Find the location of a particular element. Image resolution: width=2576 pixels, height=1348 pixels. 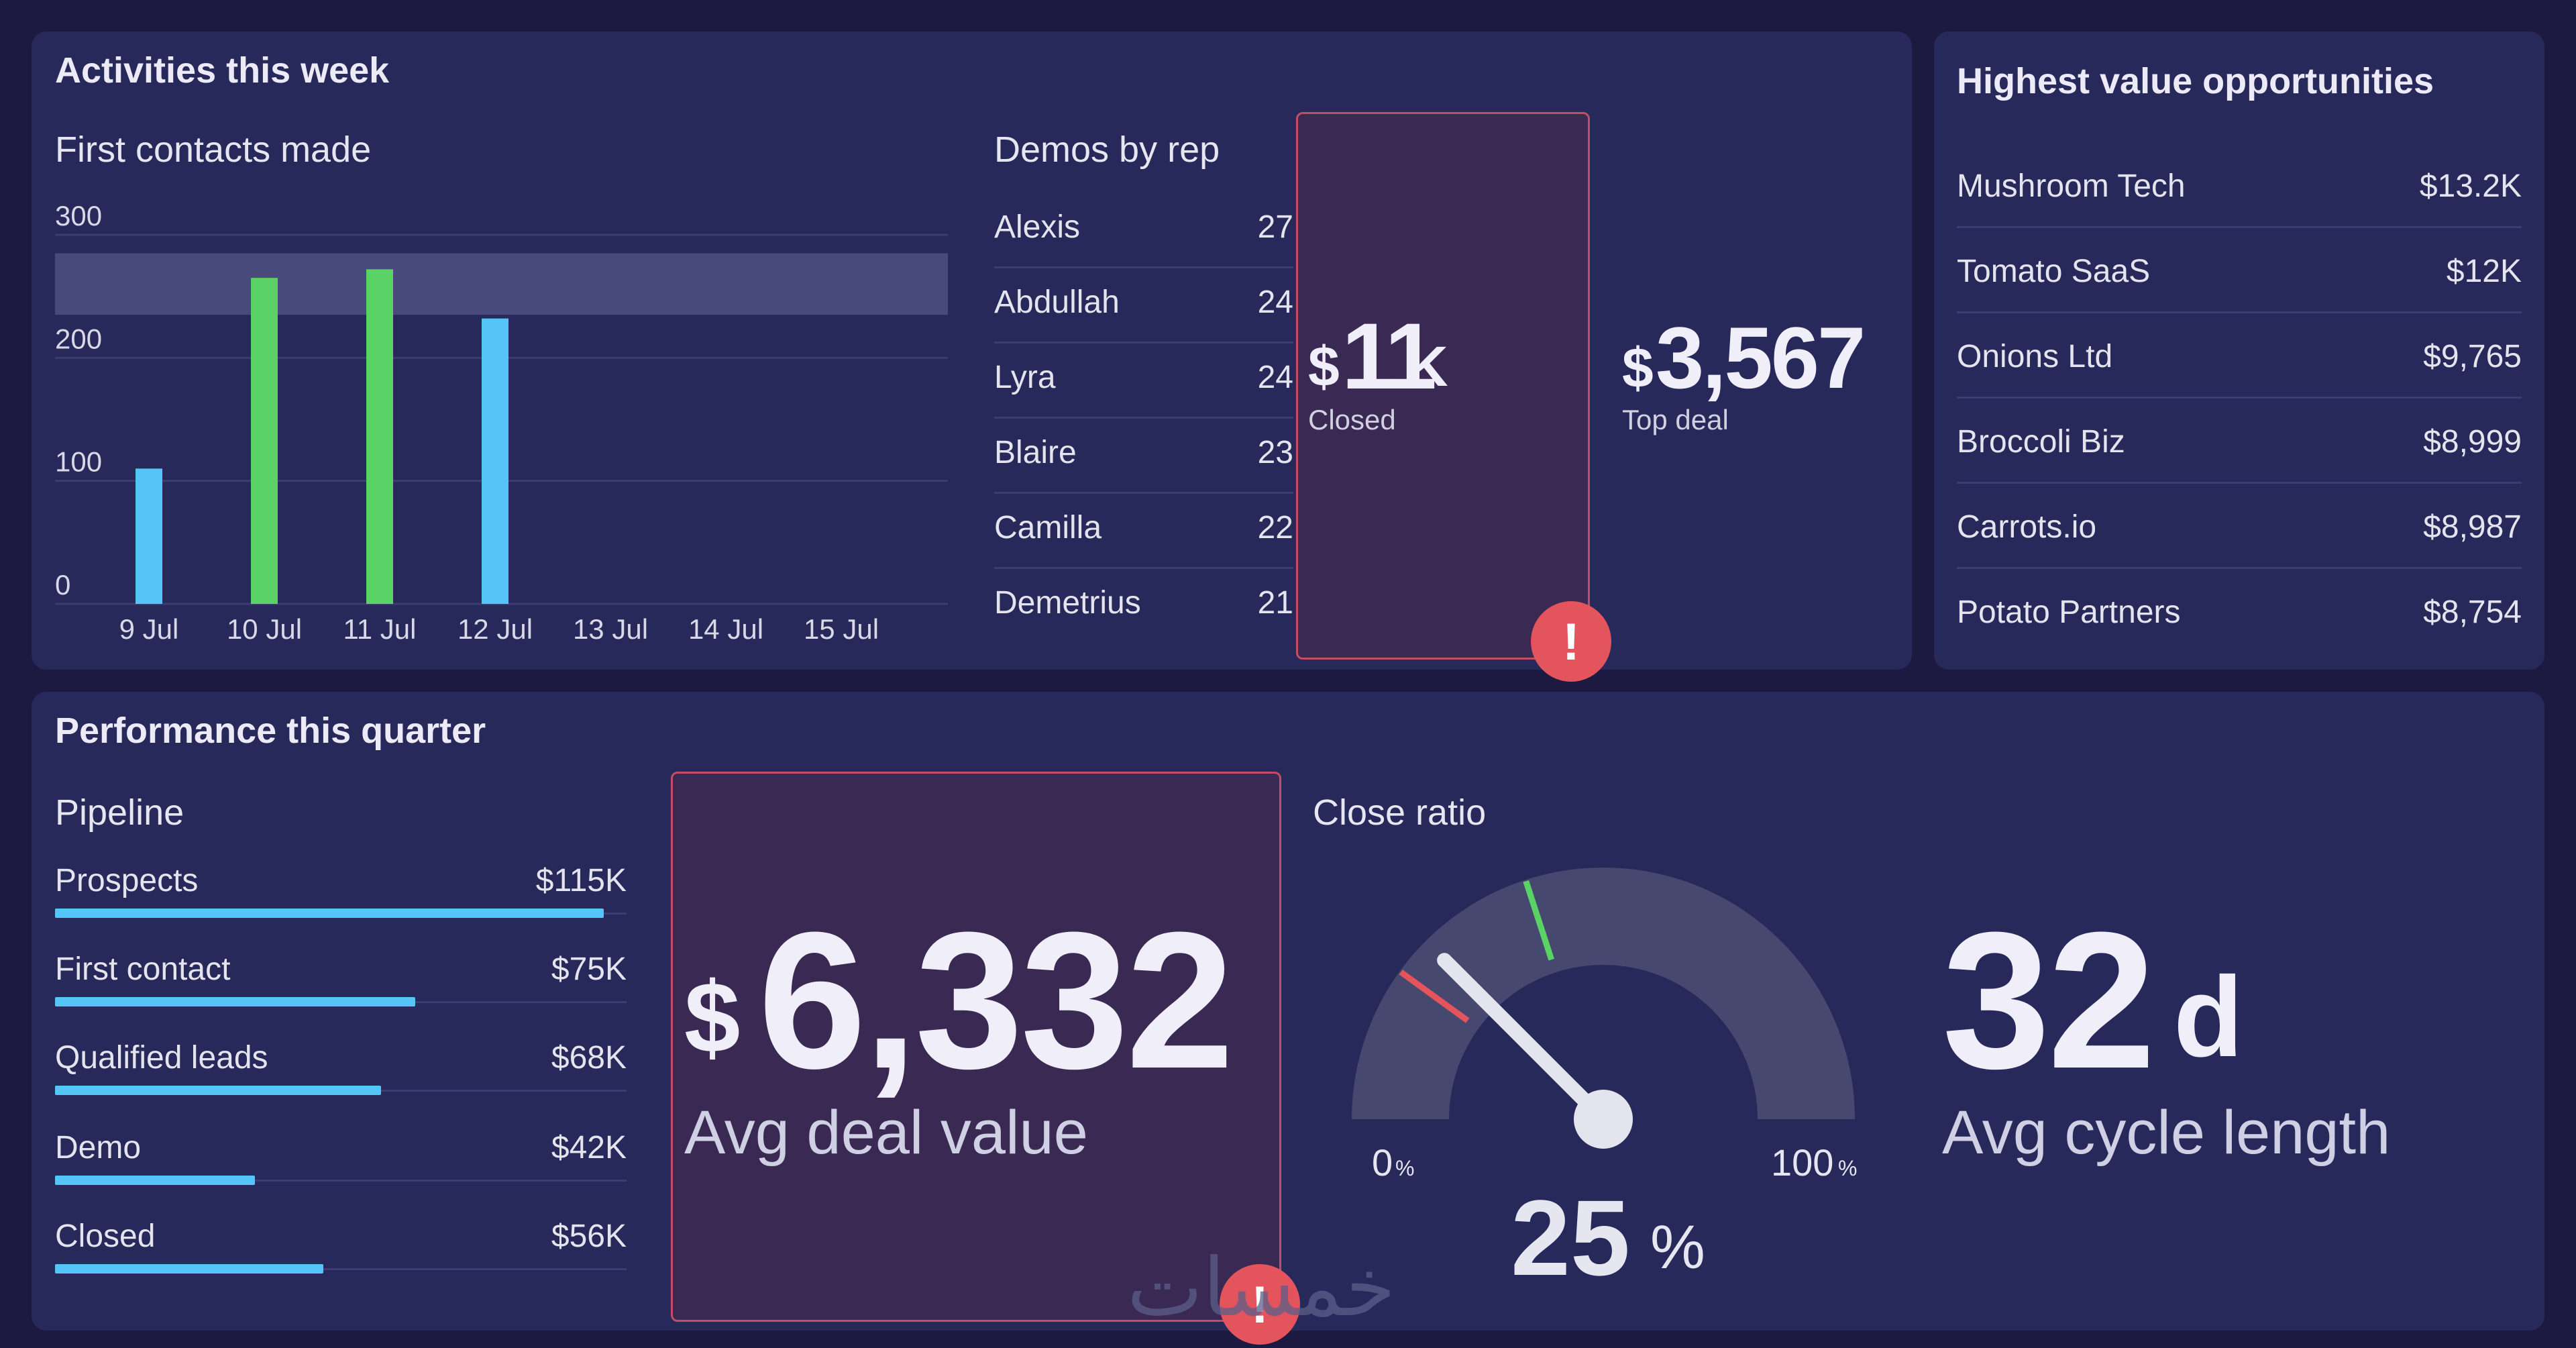

closed-card is located at coordinates (1443, 386).